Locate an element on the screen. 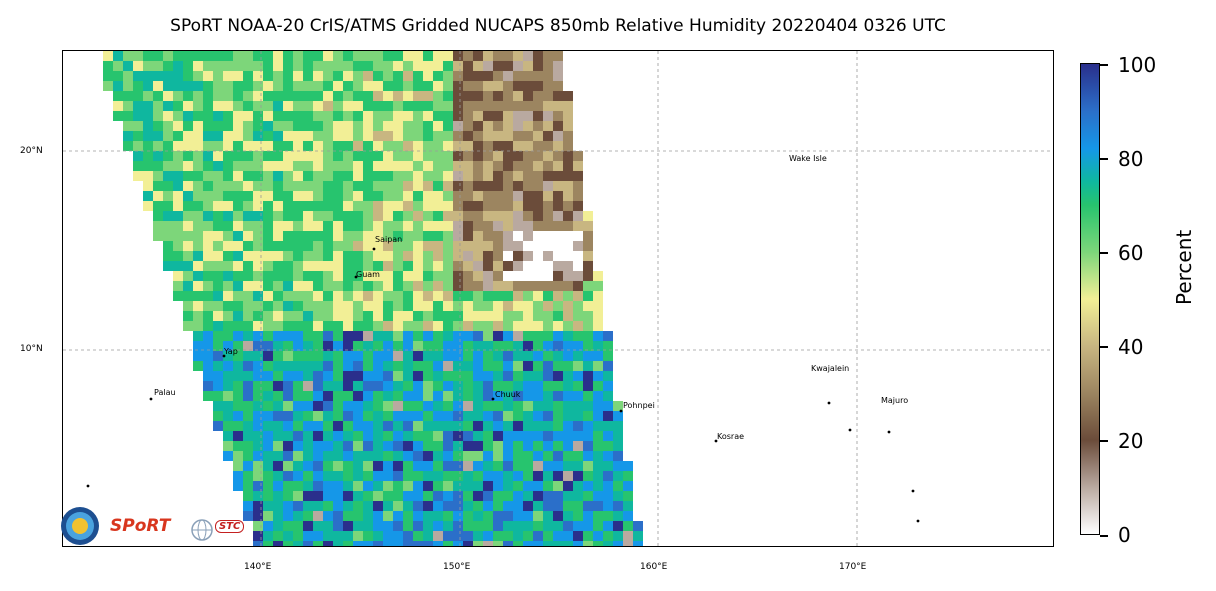  colorbar-label-40: 40 is located at coordinates (1131, 347).